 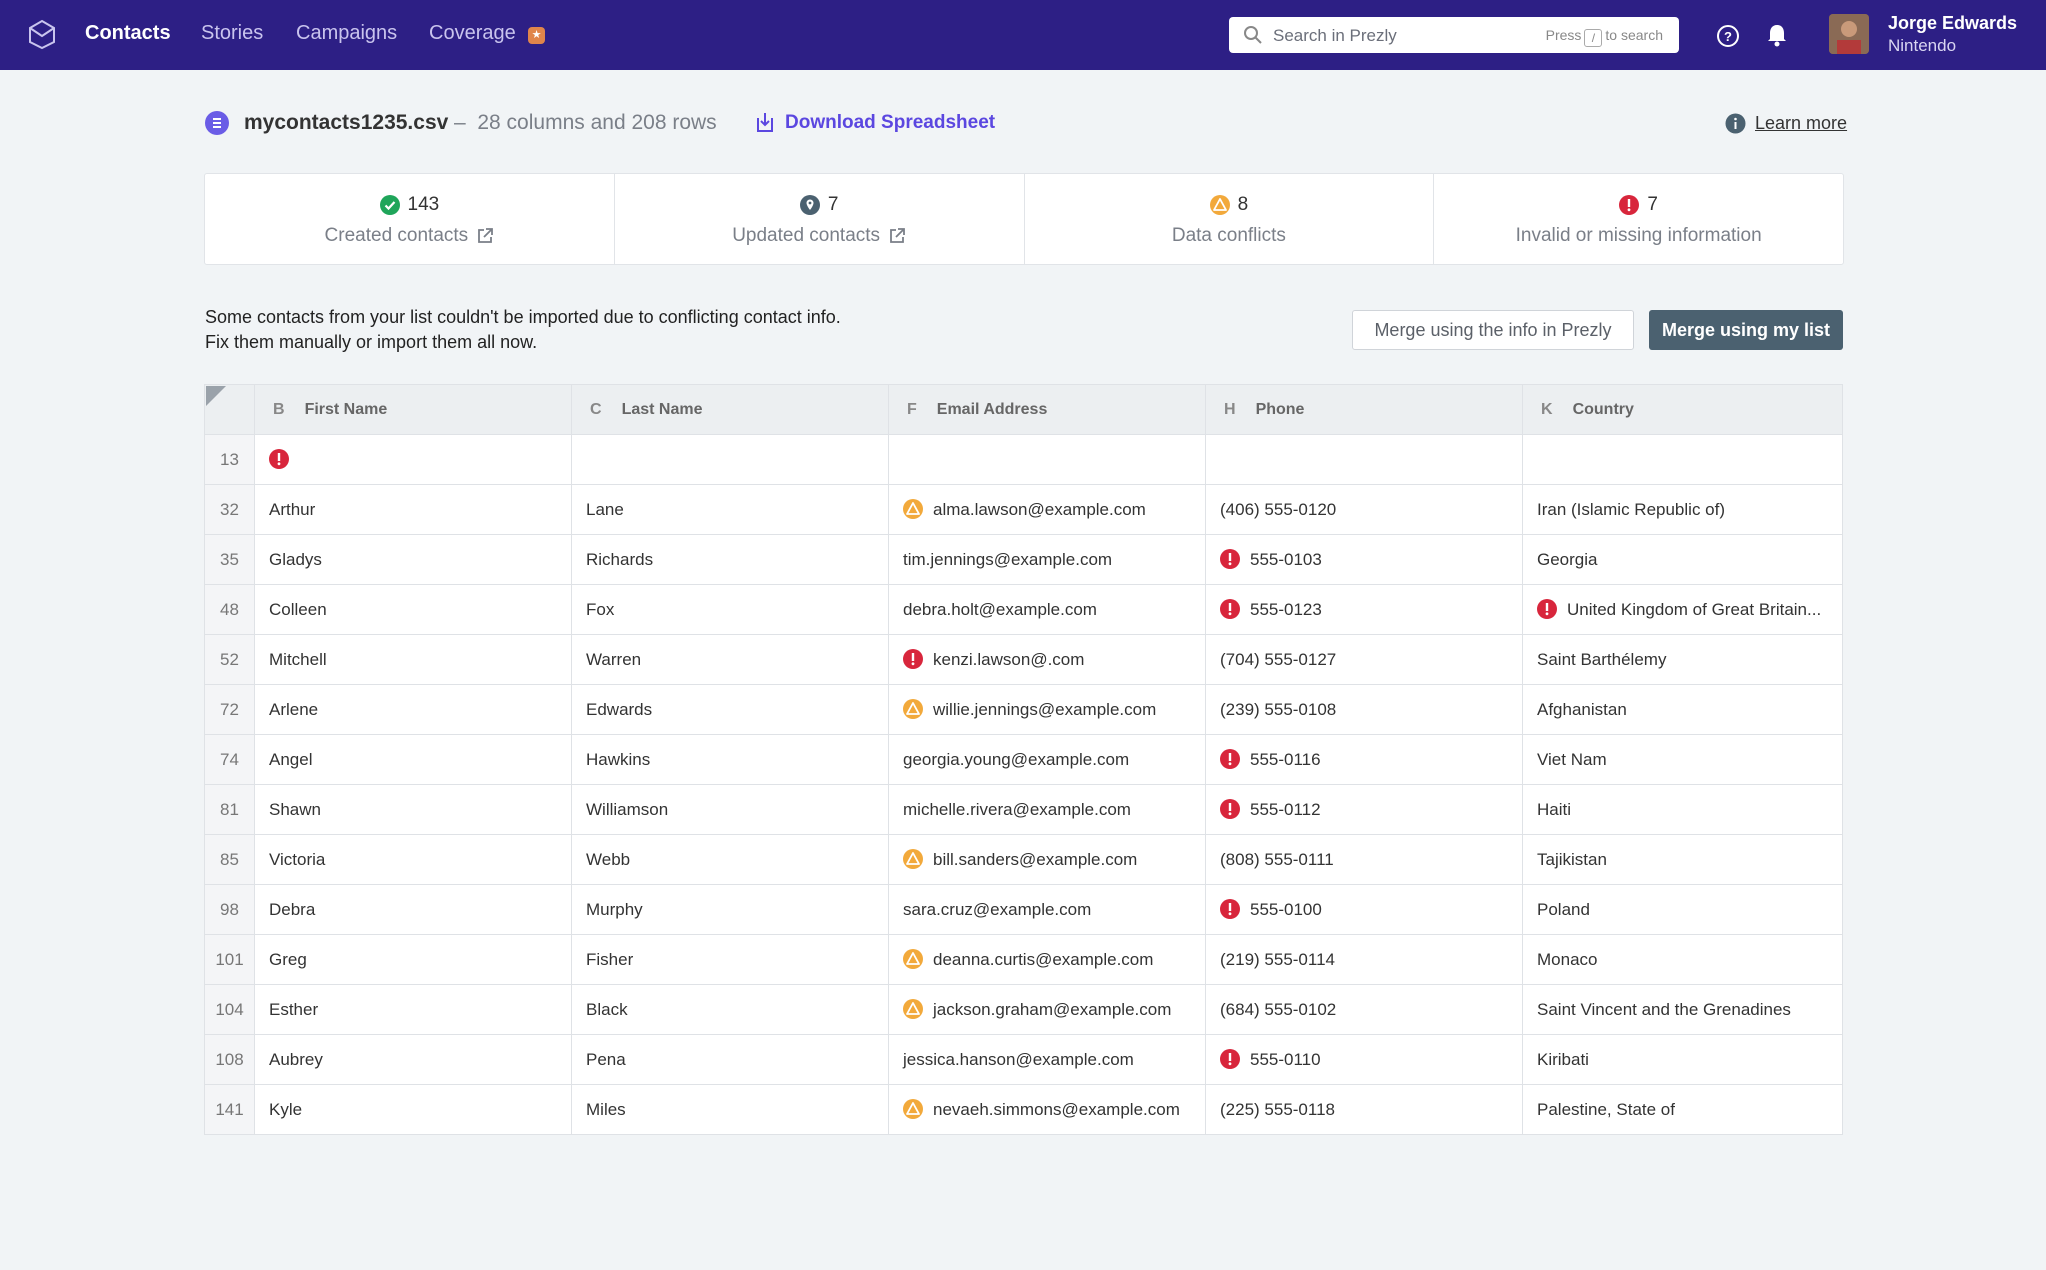 I want to click on download-spreadsheet-link: Download Spreadsheet, so click(x=890, y=122).